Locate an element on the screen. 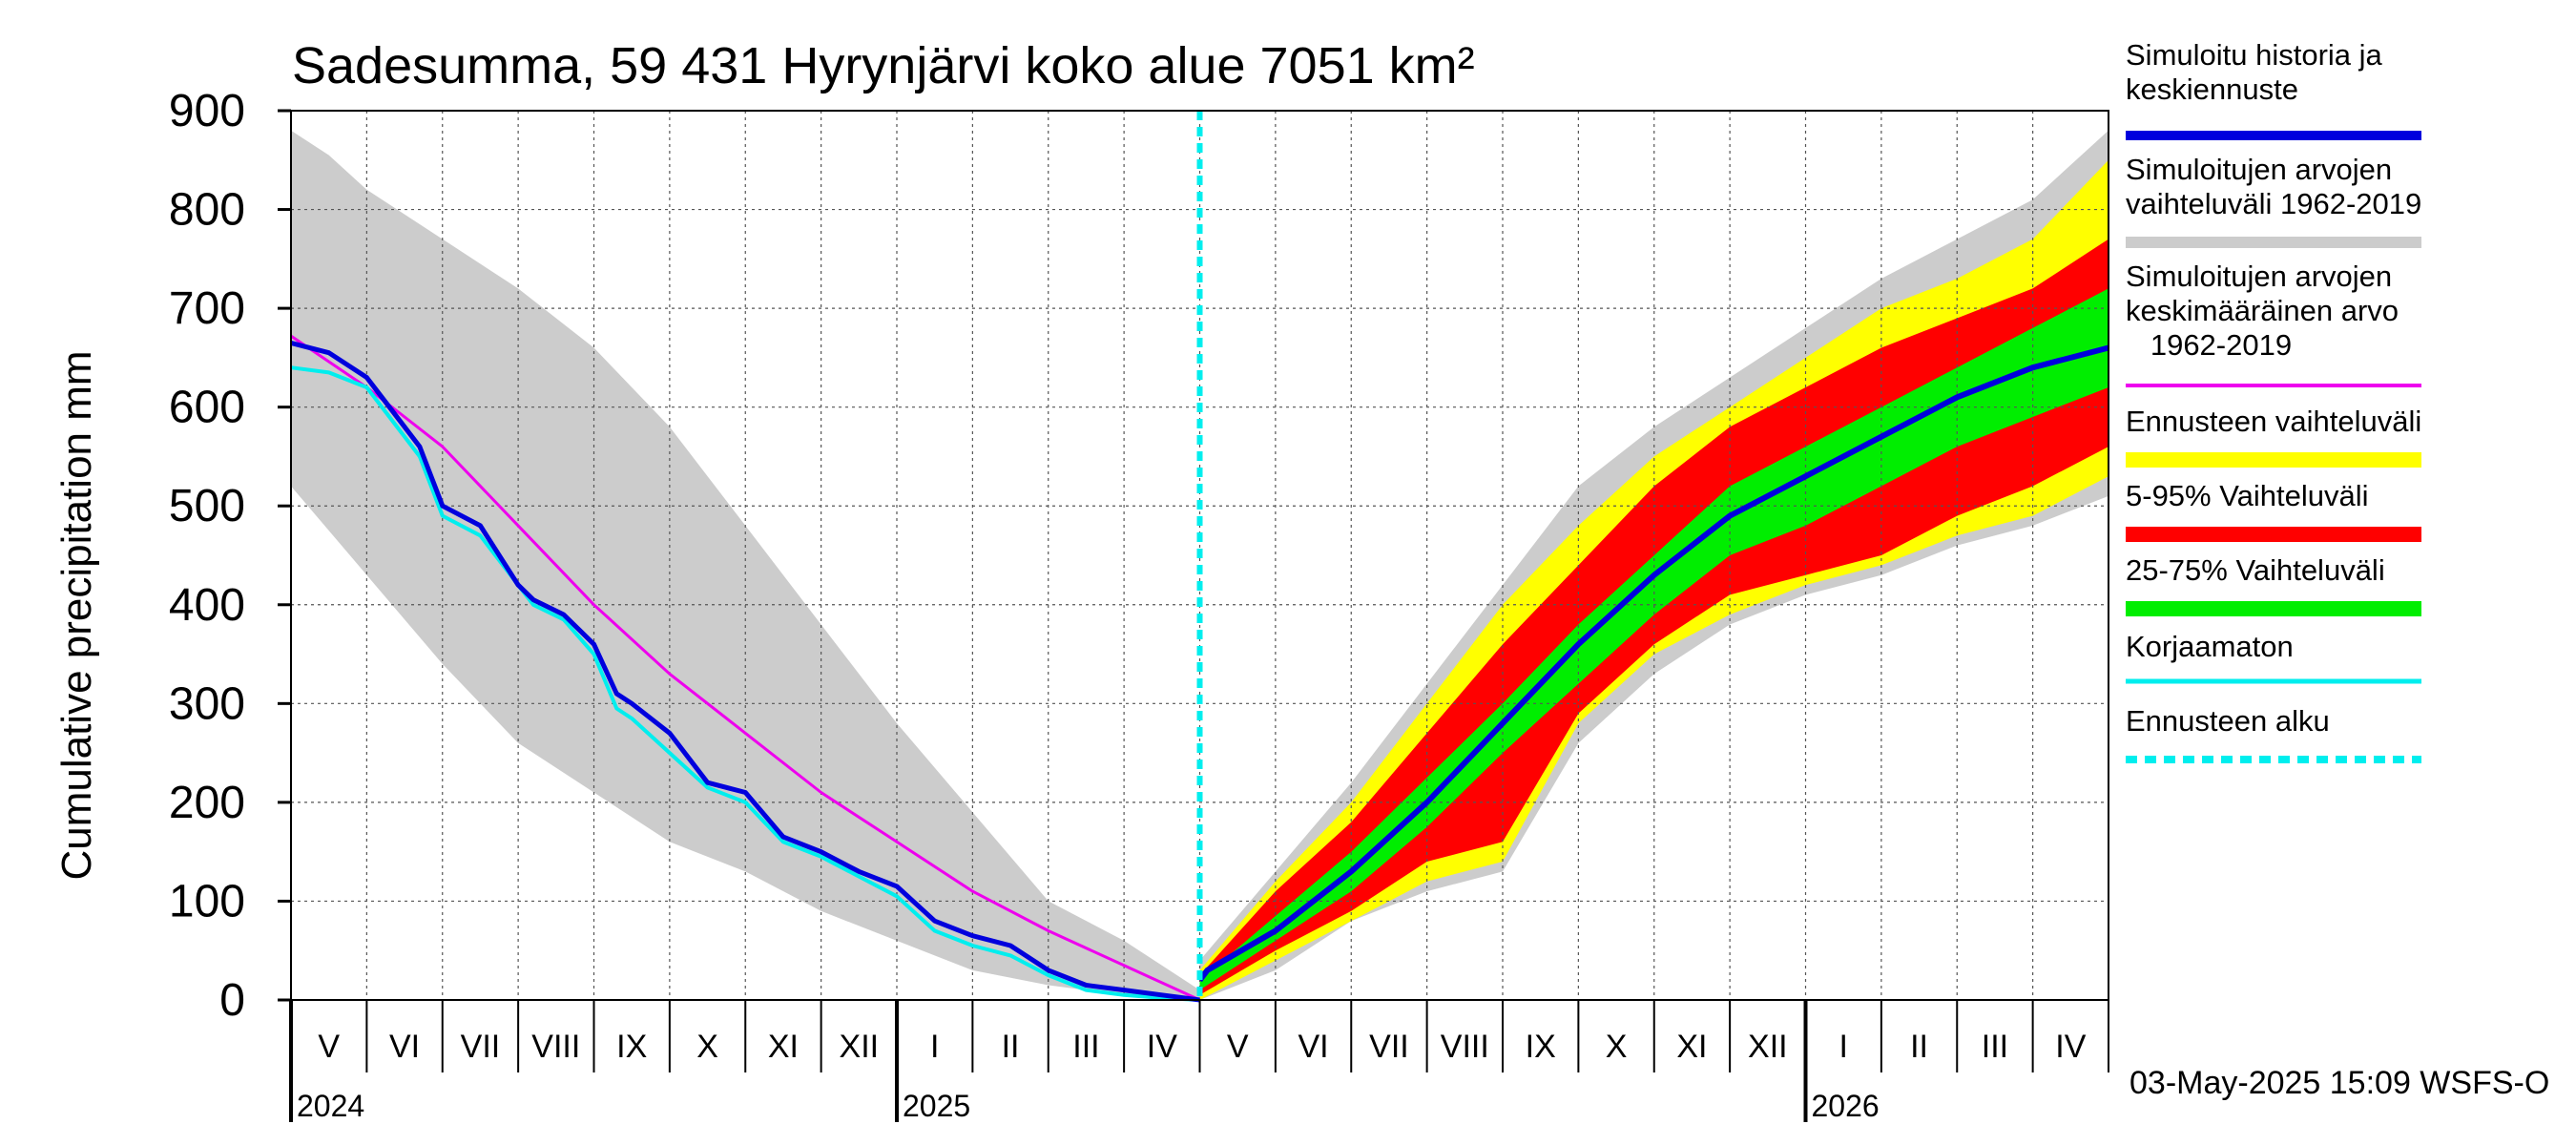 This screenshot has width=2576, height=1145. y-tick-label: 200 is located at coordinates (207, 803).